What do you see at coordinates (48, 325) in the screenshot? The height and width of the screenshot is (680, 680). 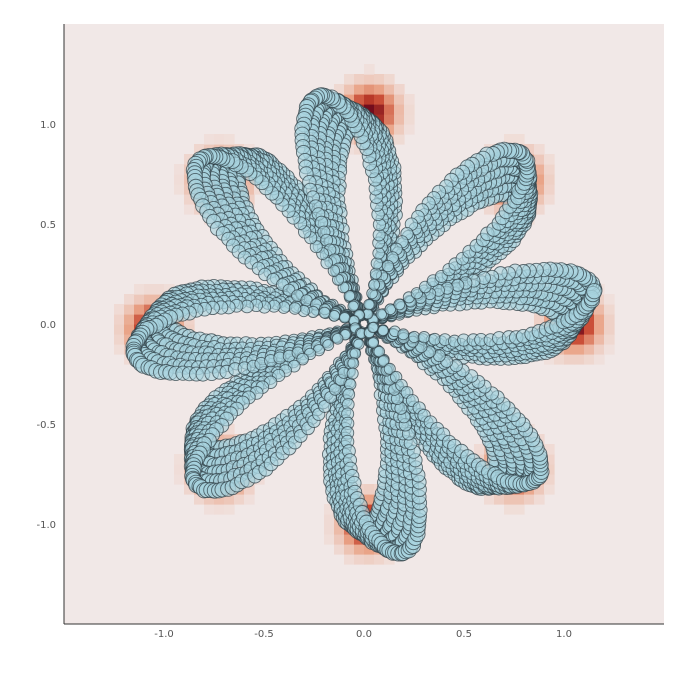 I see `y-tick-label: 0.0` at bounding box center [48, 325].